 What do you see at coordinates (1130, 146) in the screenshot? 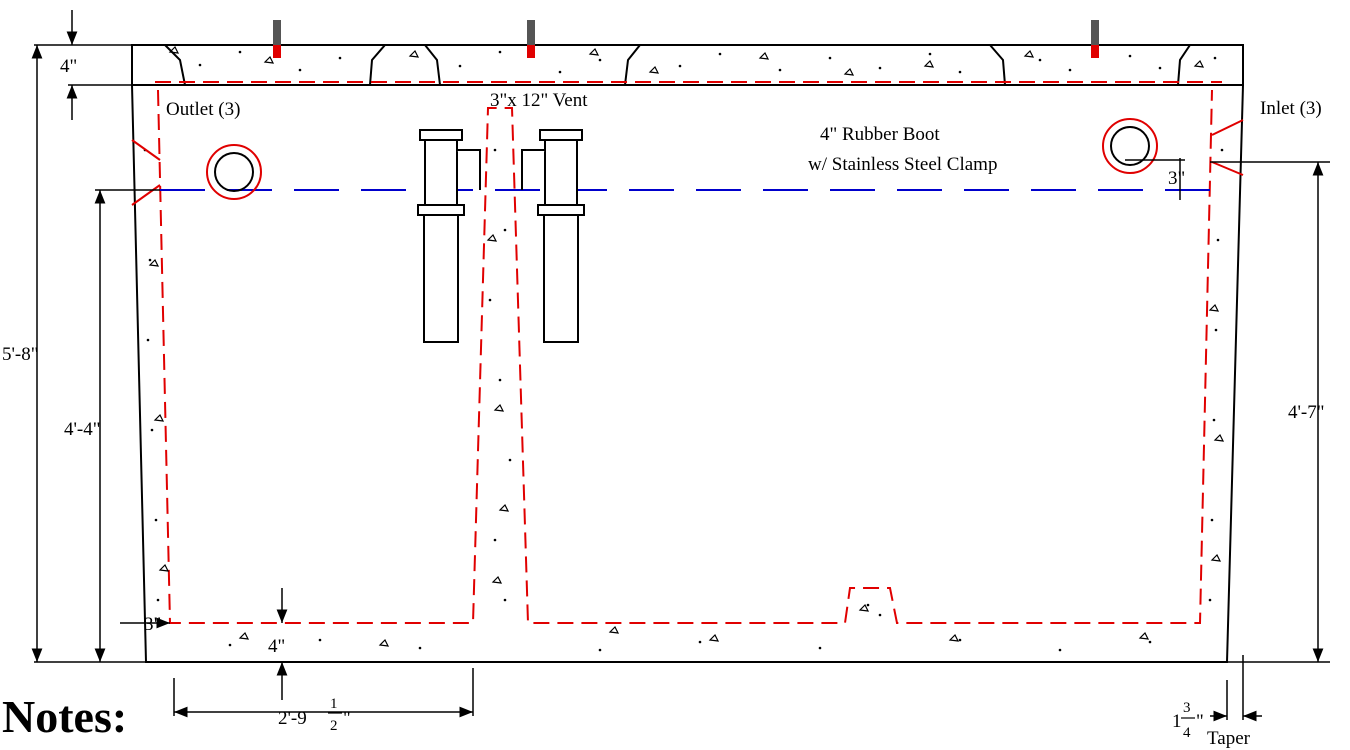
I see `inlet-pipe` at bounding box center [1130, 146].